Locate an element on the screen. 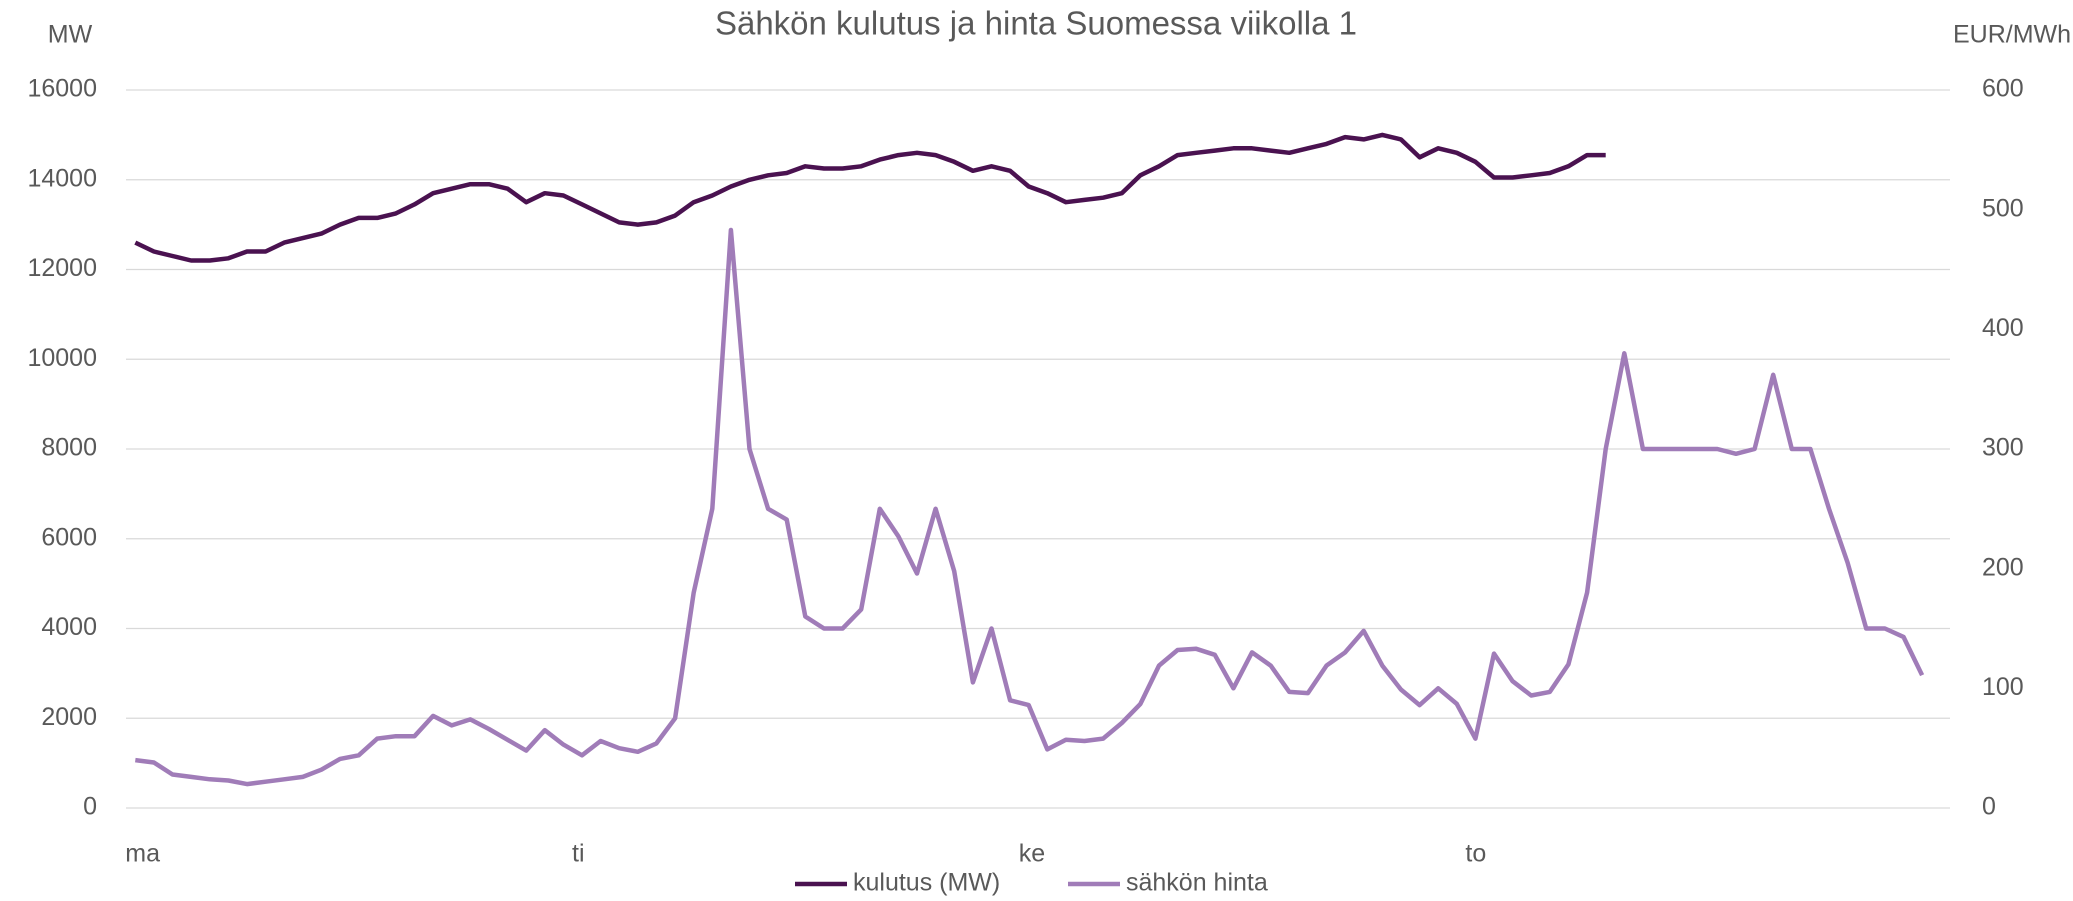 The height and width of the screenshot is (901, 2073). y2-tick-label: 400 is located at coordinates (2003, 328).